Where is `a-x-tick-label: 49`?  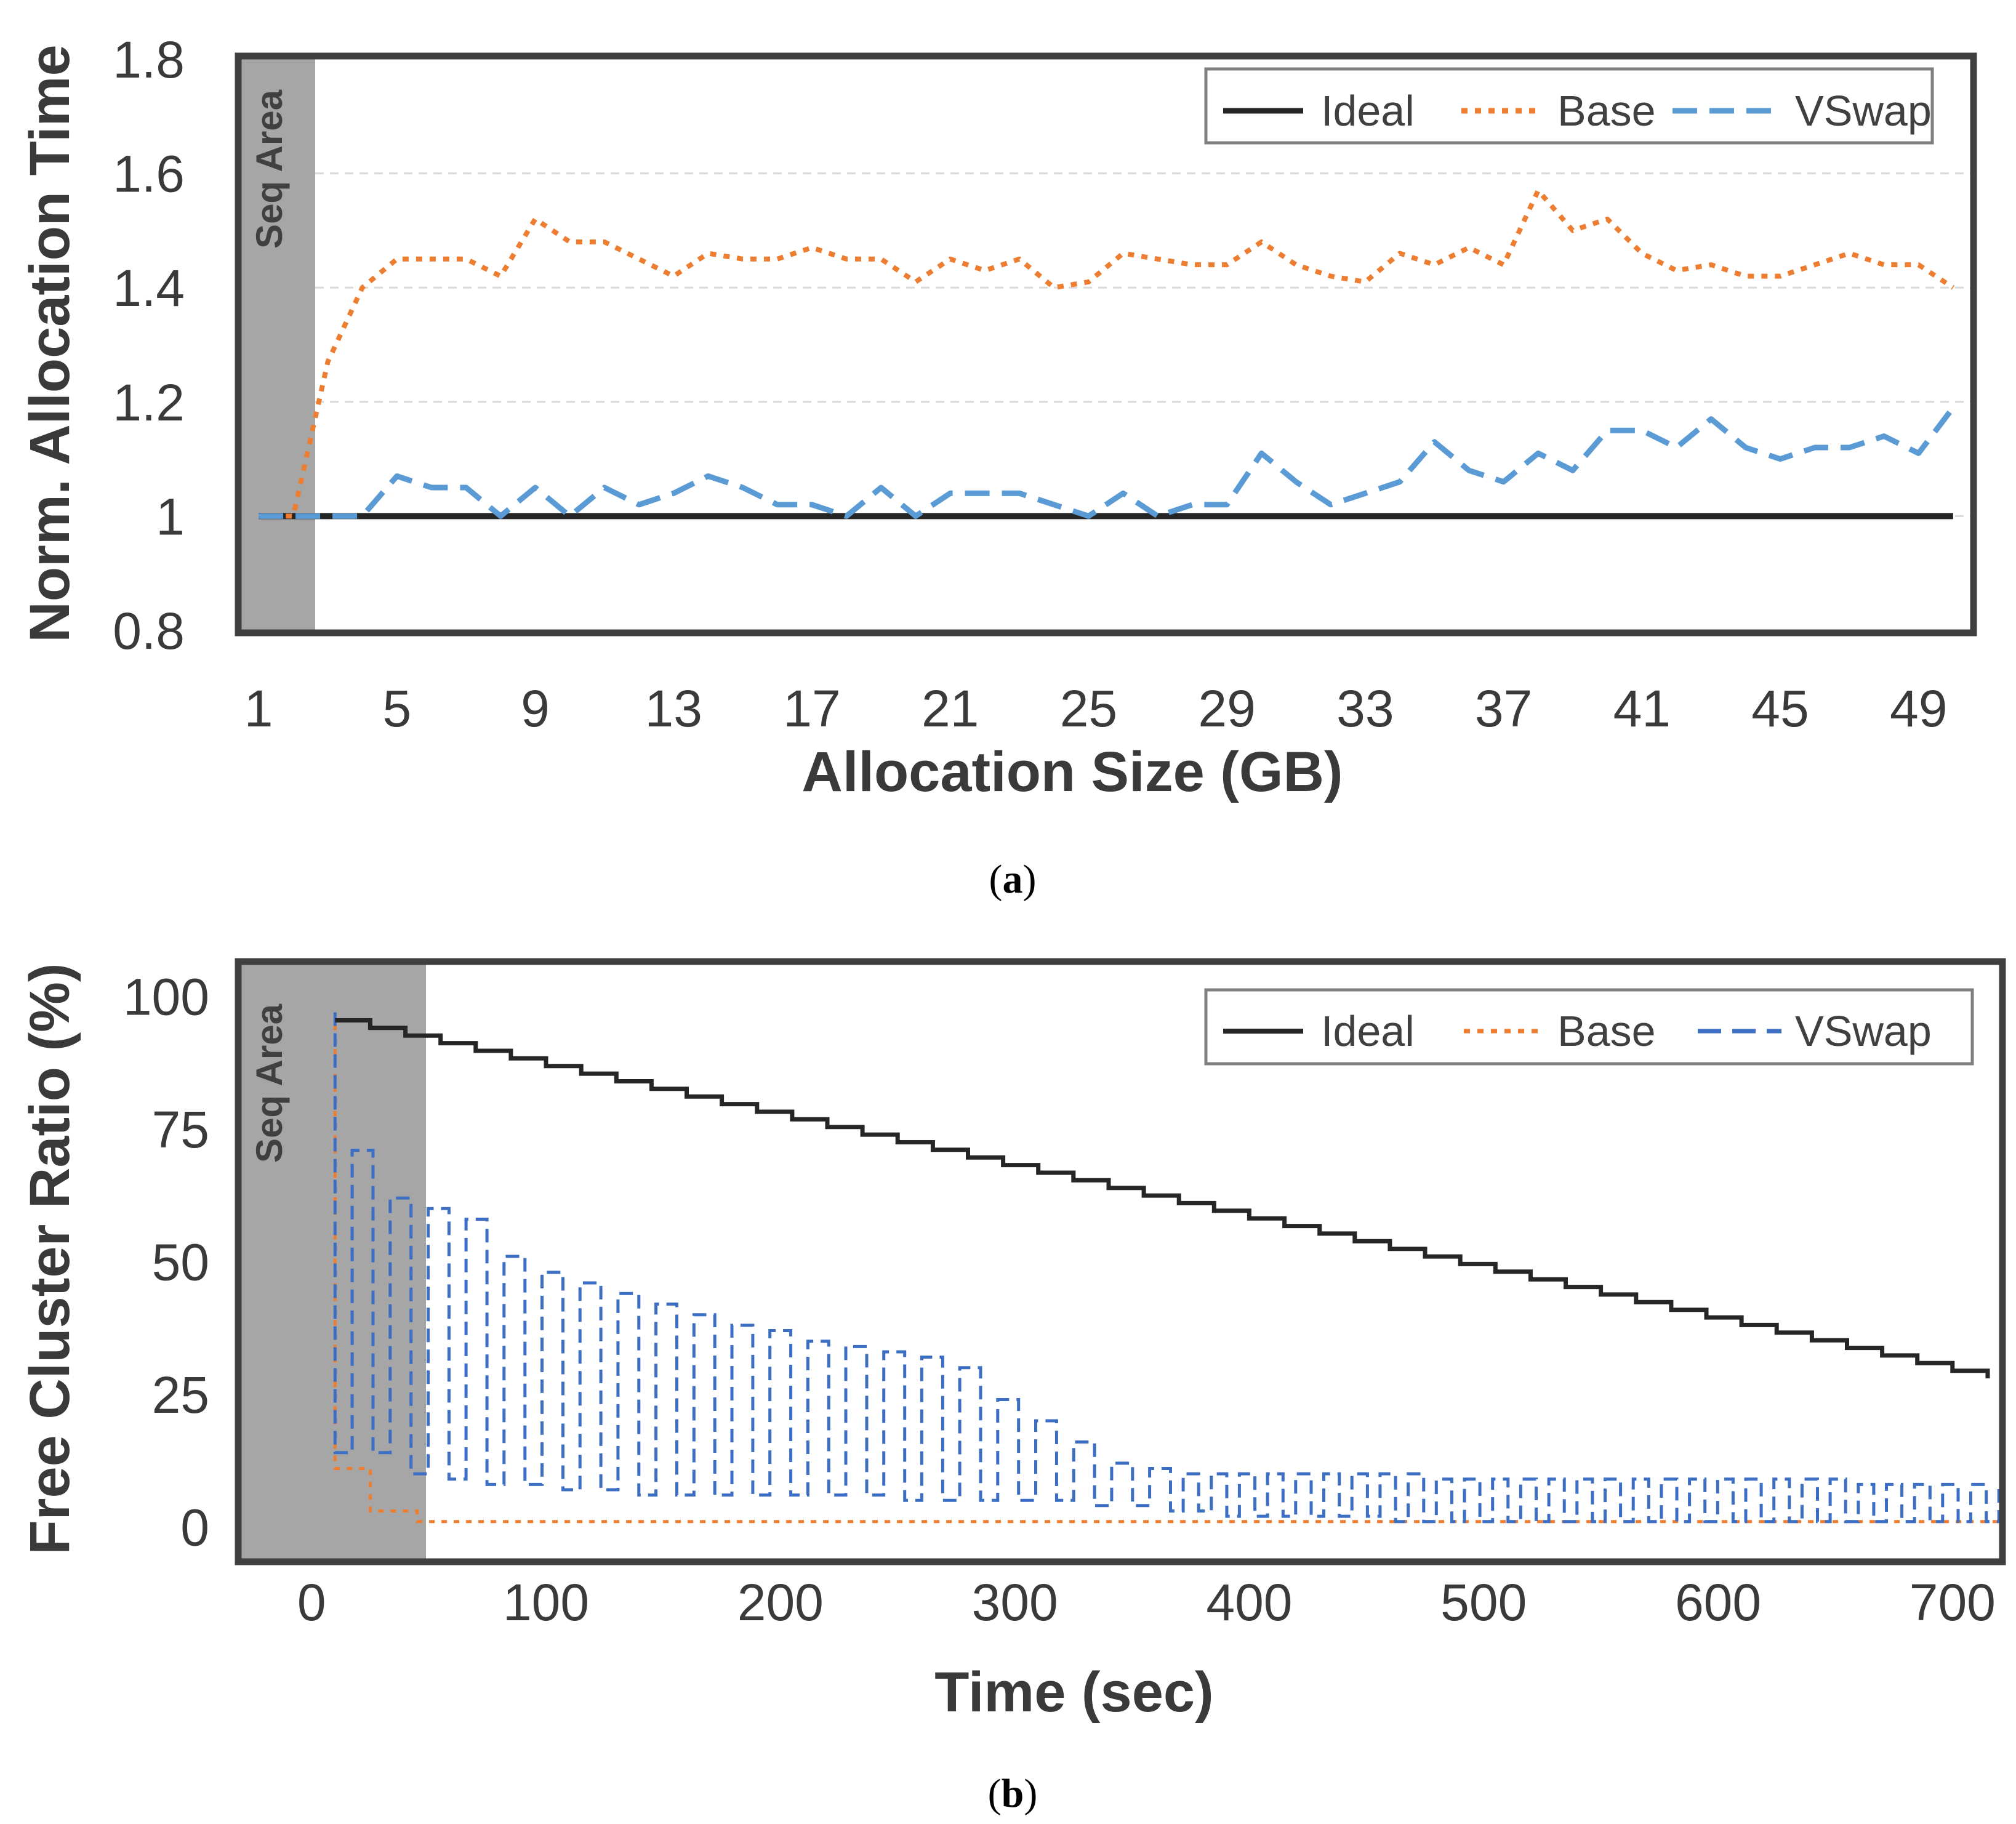
a-x-tick-label: 49 is located at coordinates (1918, 708).